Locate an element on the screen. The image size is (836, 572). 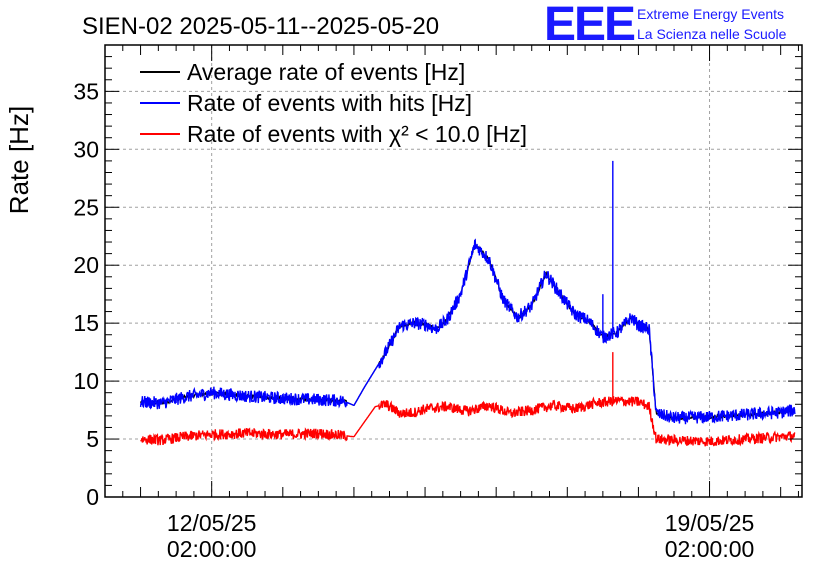
y-tick-label: 35 is located at coordinates (86, 91).